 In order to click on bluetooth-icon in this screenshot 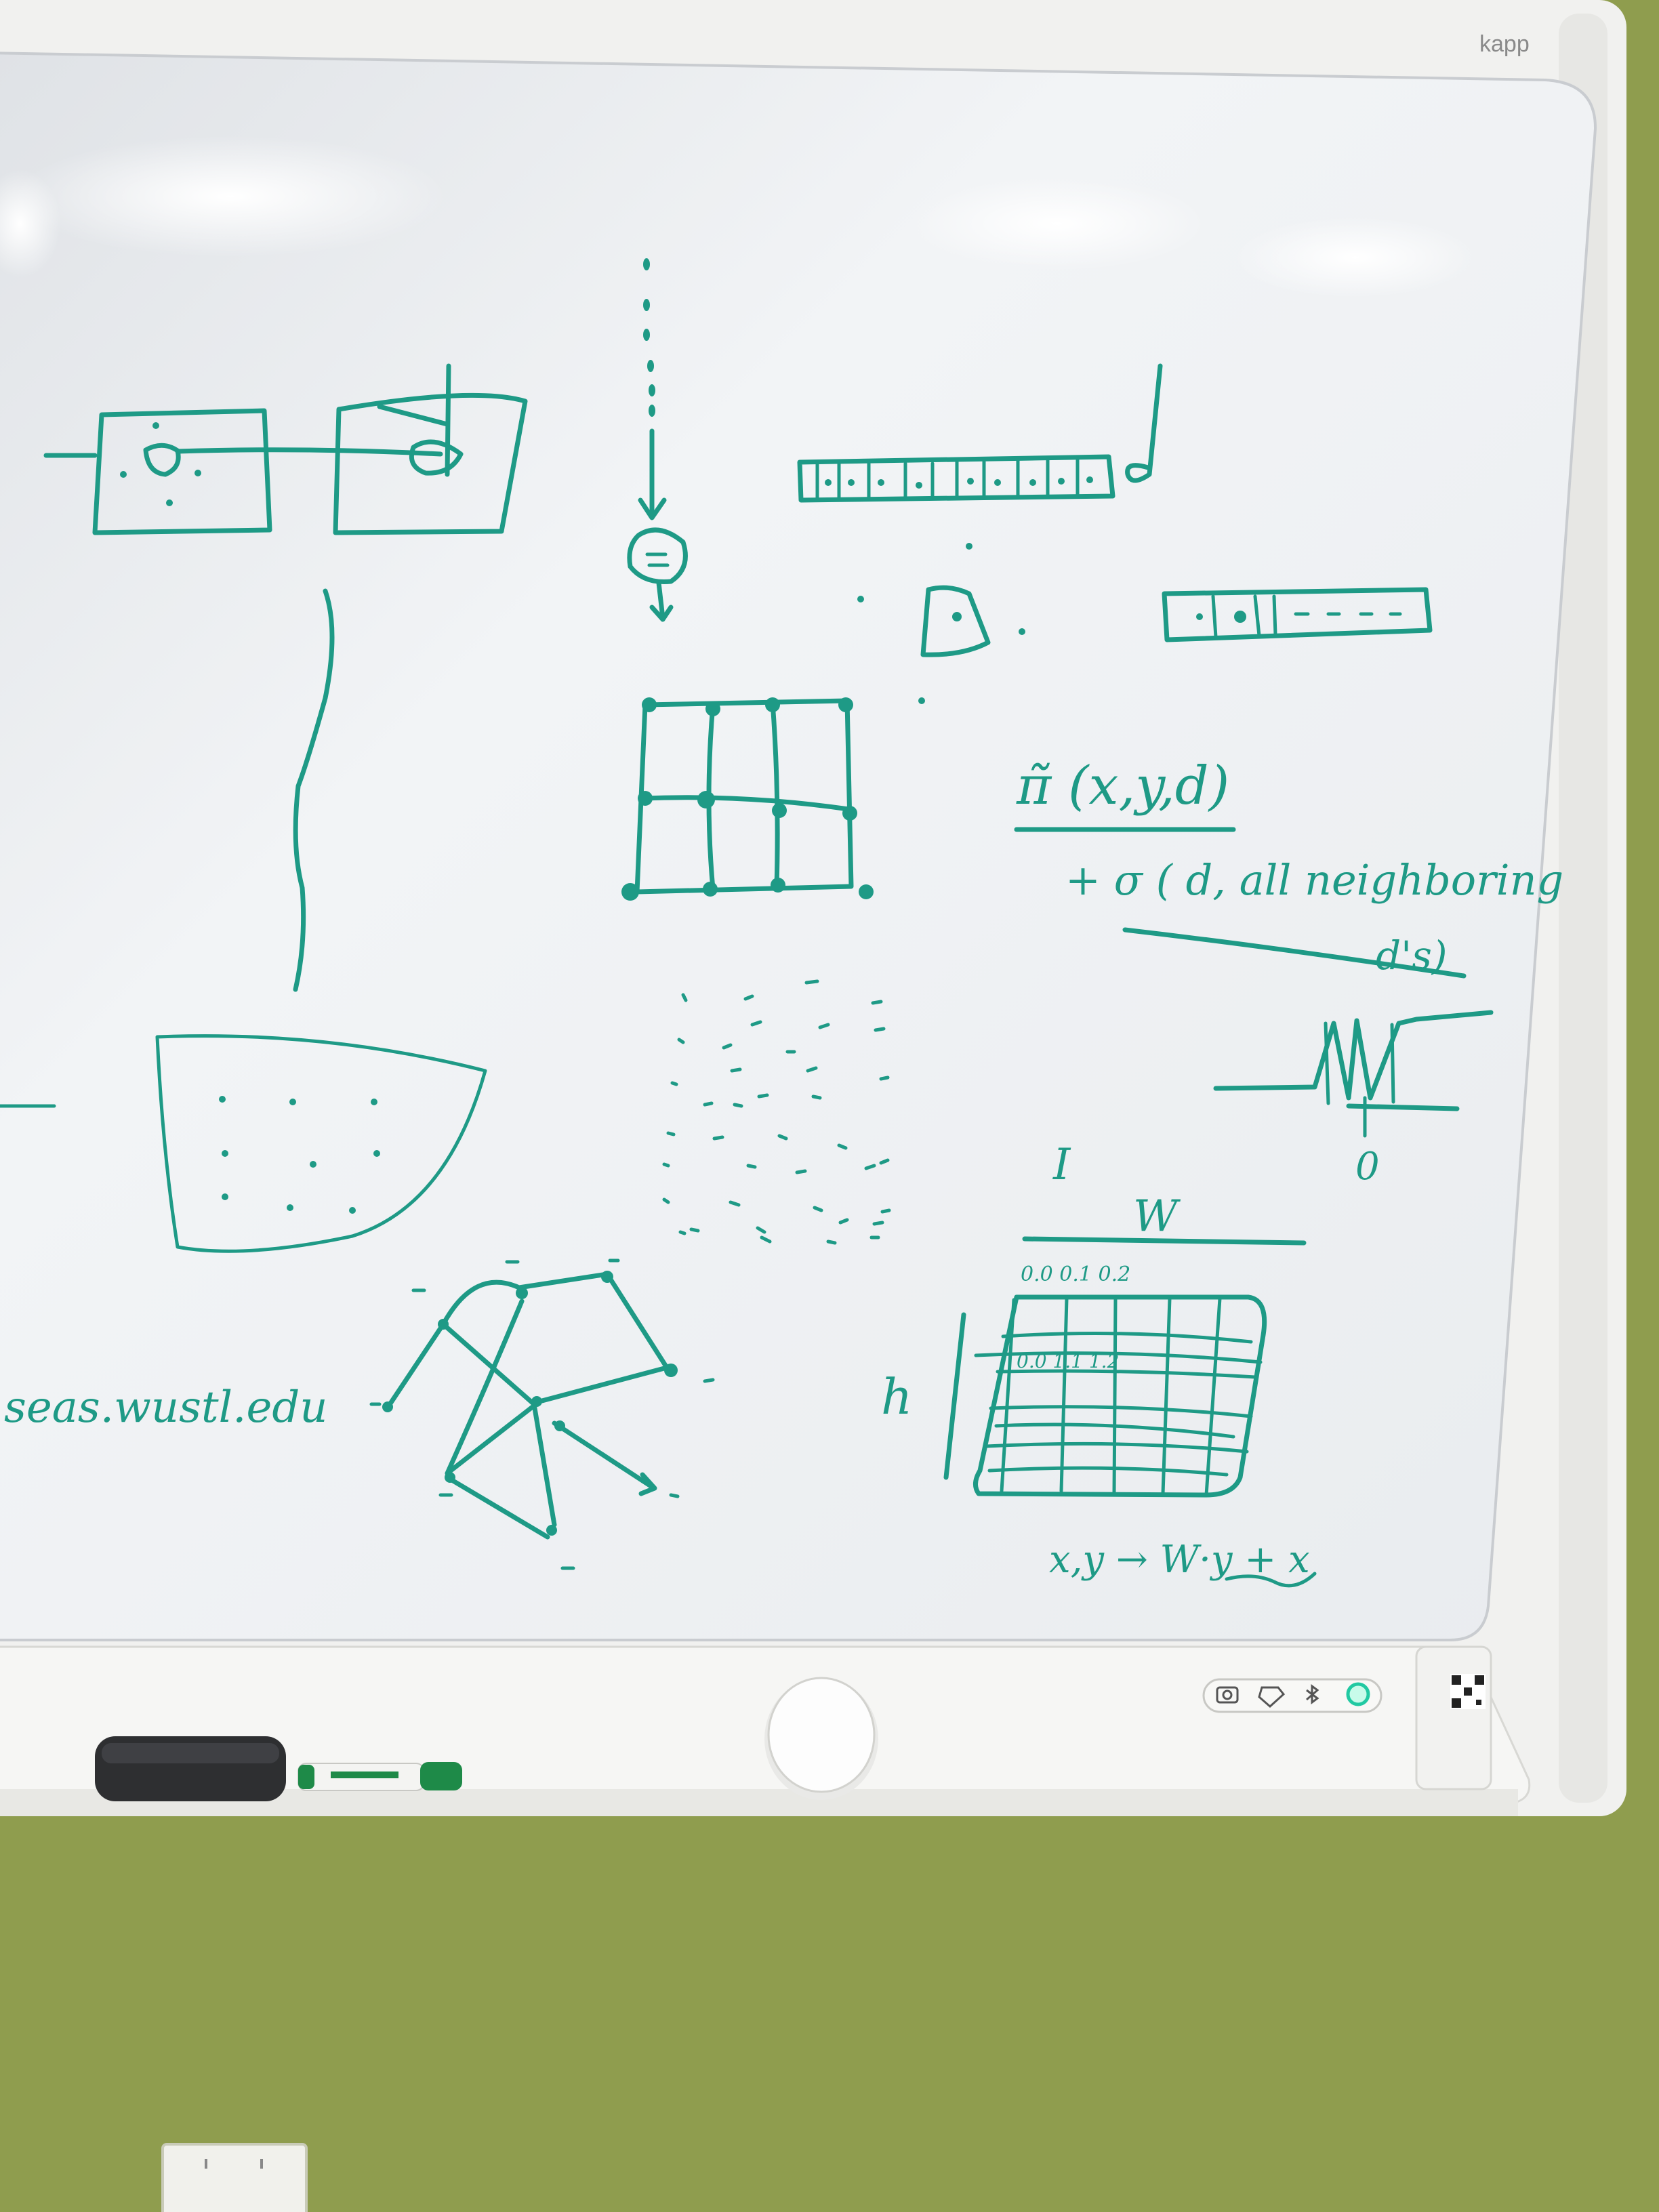, I will do `click(1313, 1694)`.